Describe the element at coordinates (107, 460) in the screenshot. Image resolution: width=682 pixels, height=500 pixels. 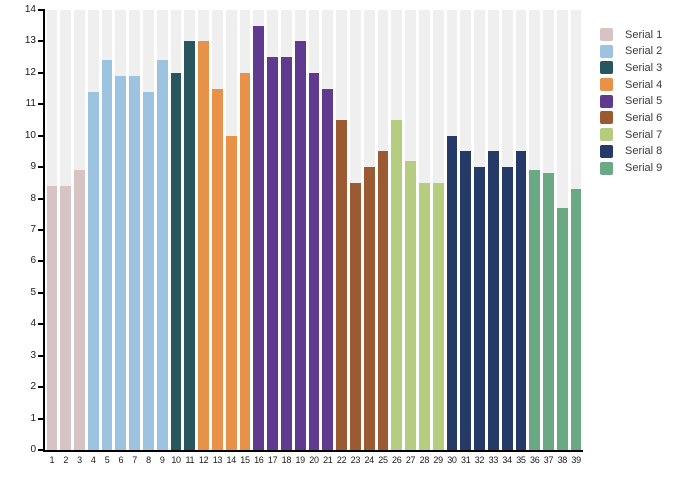
I see `x-tick-label: 5` at that location.